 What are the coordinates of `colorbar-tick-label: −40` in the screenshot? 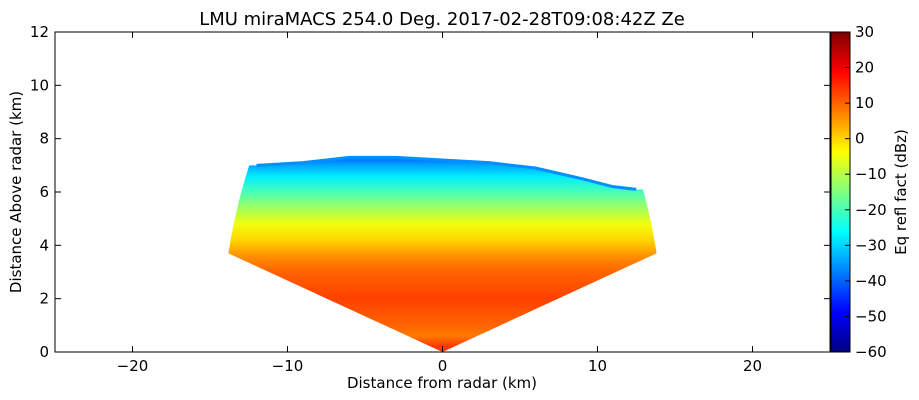 It's located at (871, 281).